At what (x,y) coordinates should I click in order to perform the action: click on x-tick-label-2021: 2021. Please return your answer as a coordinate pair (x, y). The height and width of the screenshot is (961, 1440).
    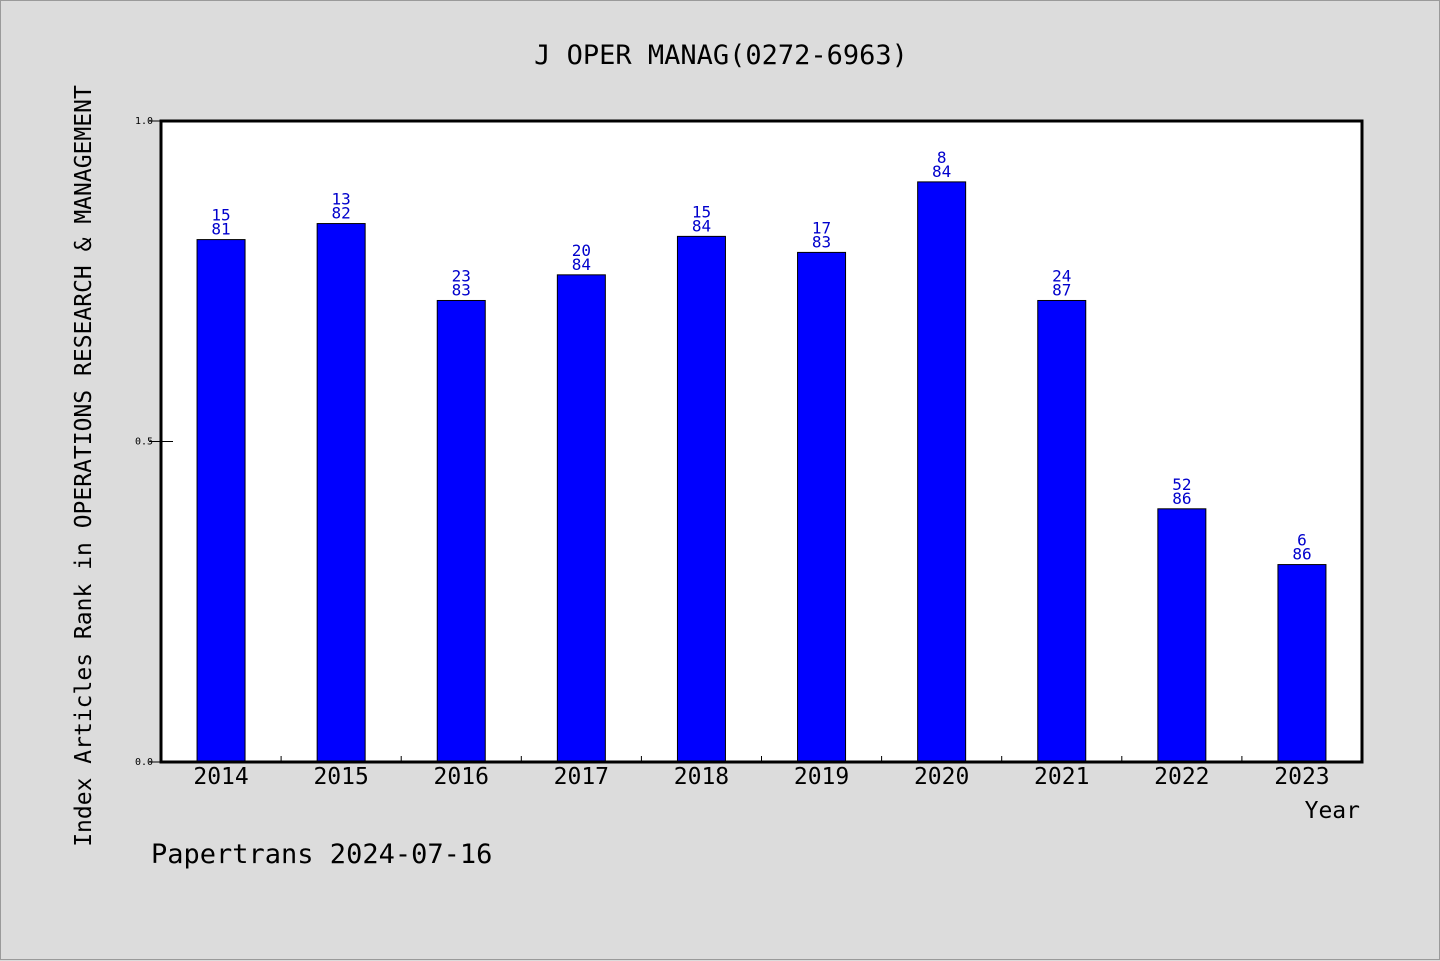
    Looking at the image, I should click on (1061, 777).